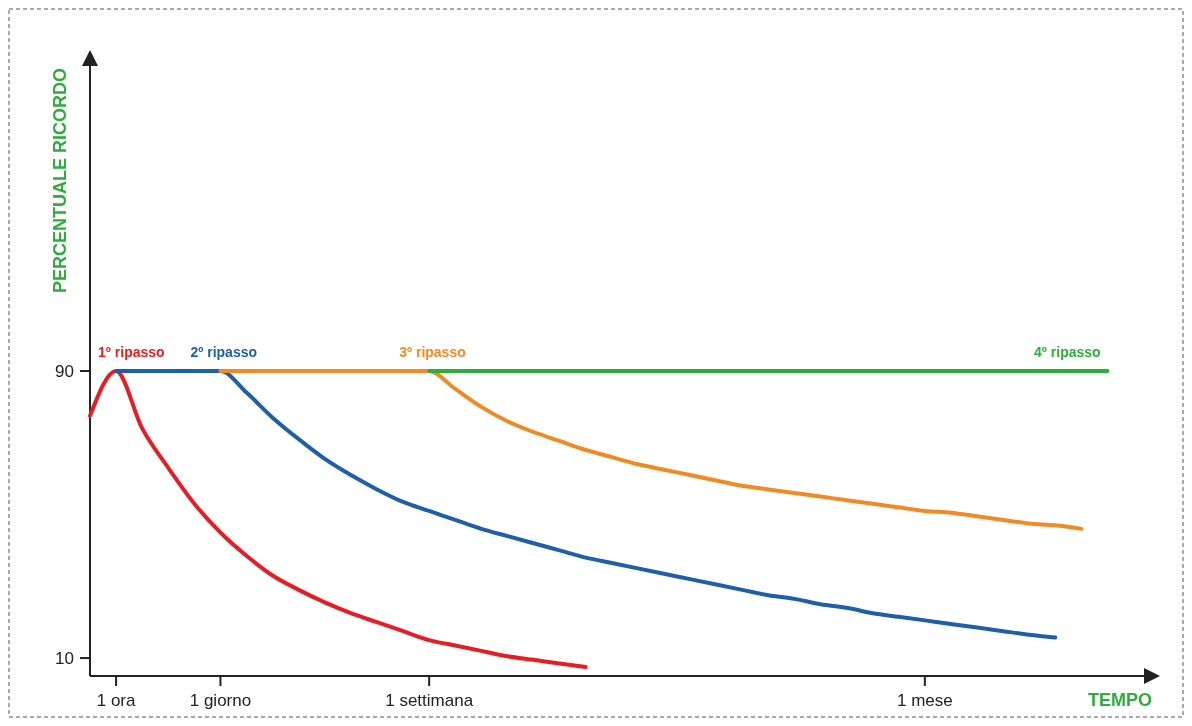 The image size is (1192, 726). Describe the element at coordinates (924, 700) in the screenshot. I see `x-tick-label: 1 mese` at that location.